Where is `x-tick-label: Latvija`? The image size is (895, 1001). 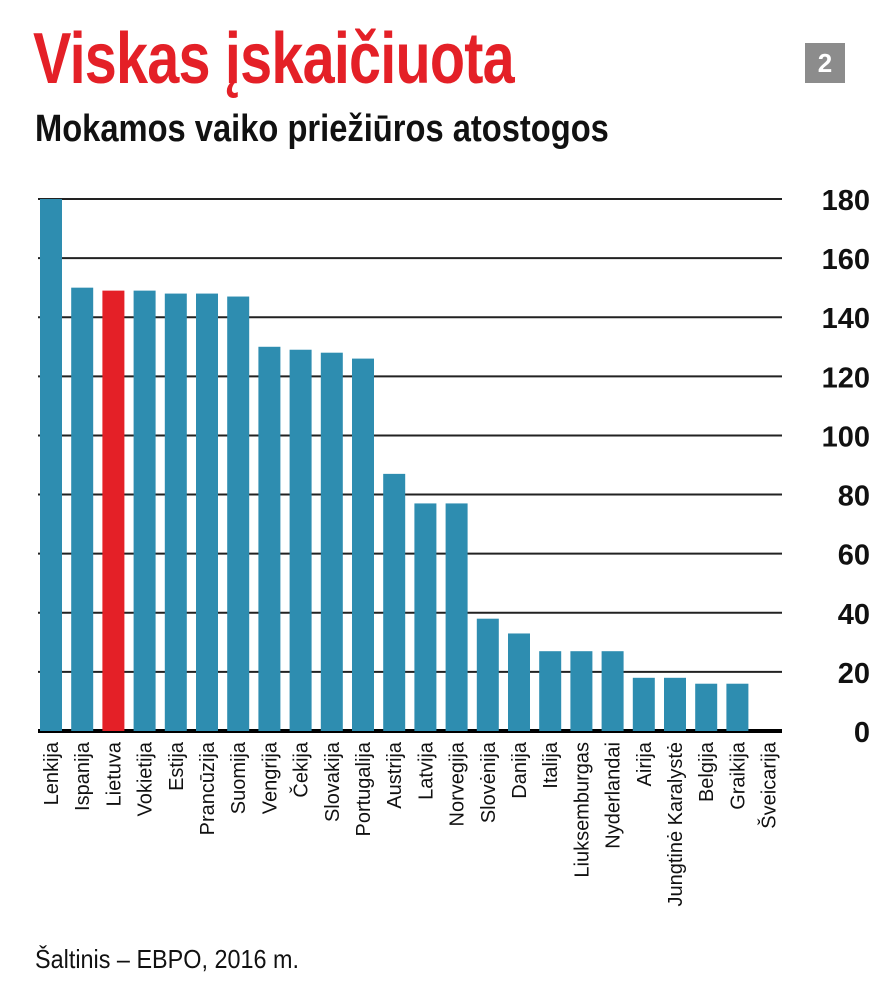
x-tick-label: Latvija is located at coordinates (426, 770).